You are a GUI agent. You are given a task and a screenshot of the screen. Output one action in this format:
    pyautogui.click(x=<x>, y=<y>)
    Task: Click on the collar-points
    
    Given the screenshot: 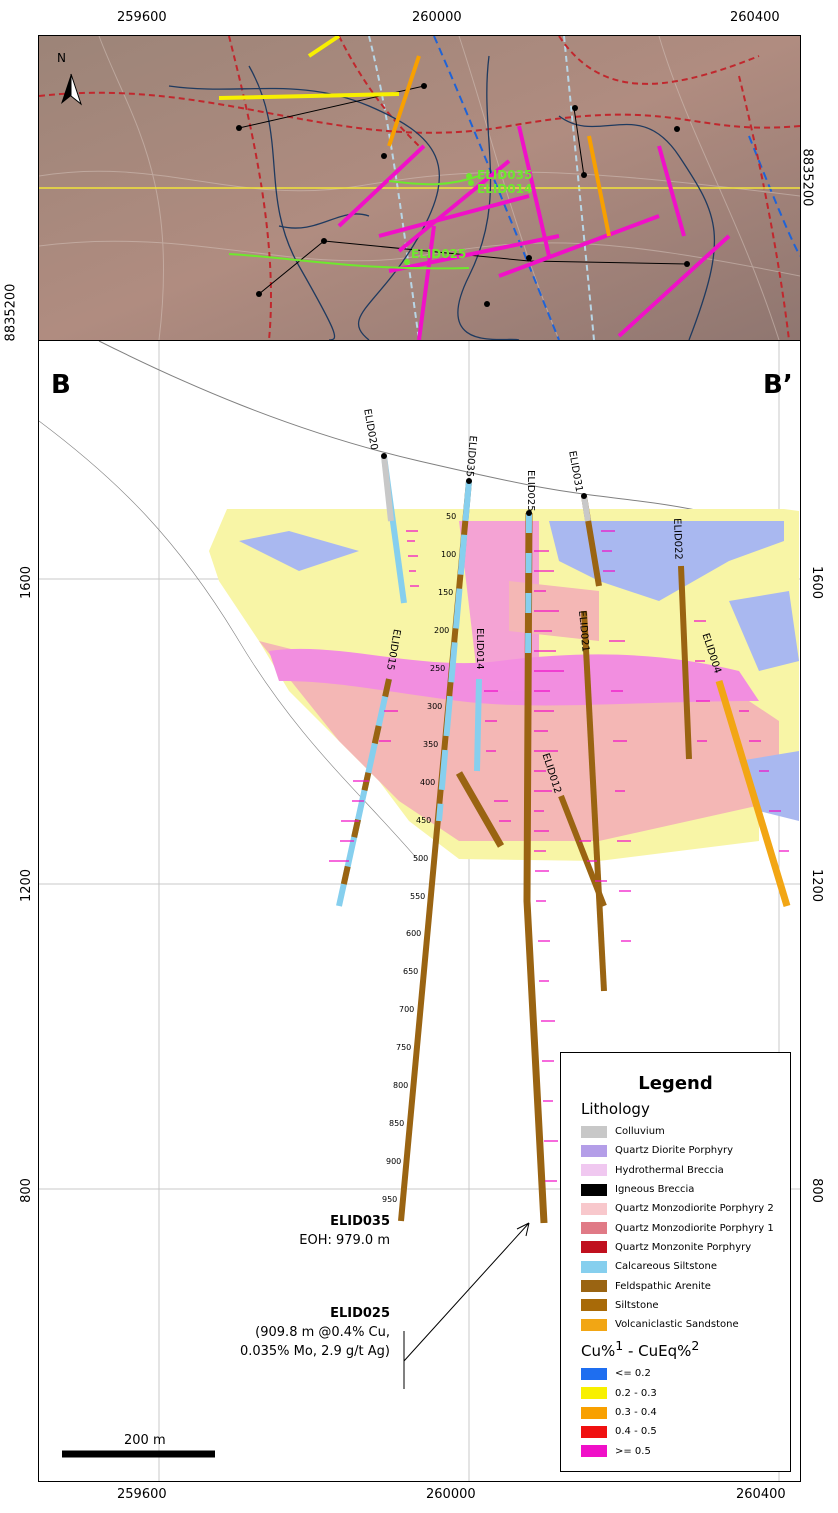 What is the action you would take?
    pyautogui.click(x=463, y=195)
    